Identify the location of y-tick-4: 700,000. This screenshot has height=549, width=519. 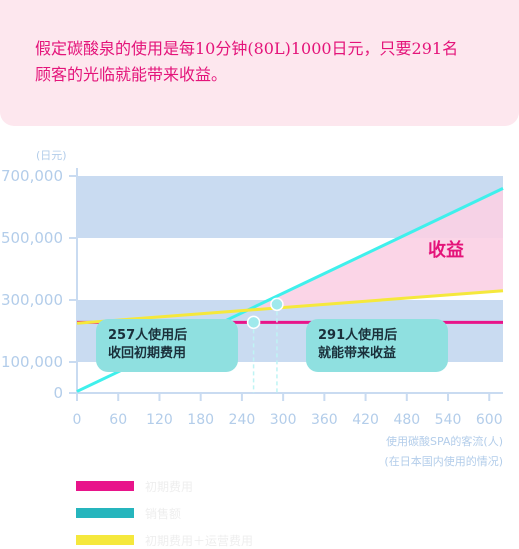
(32, 176).